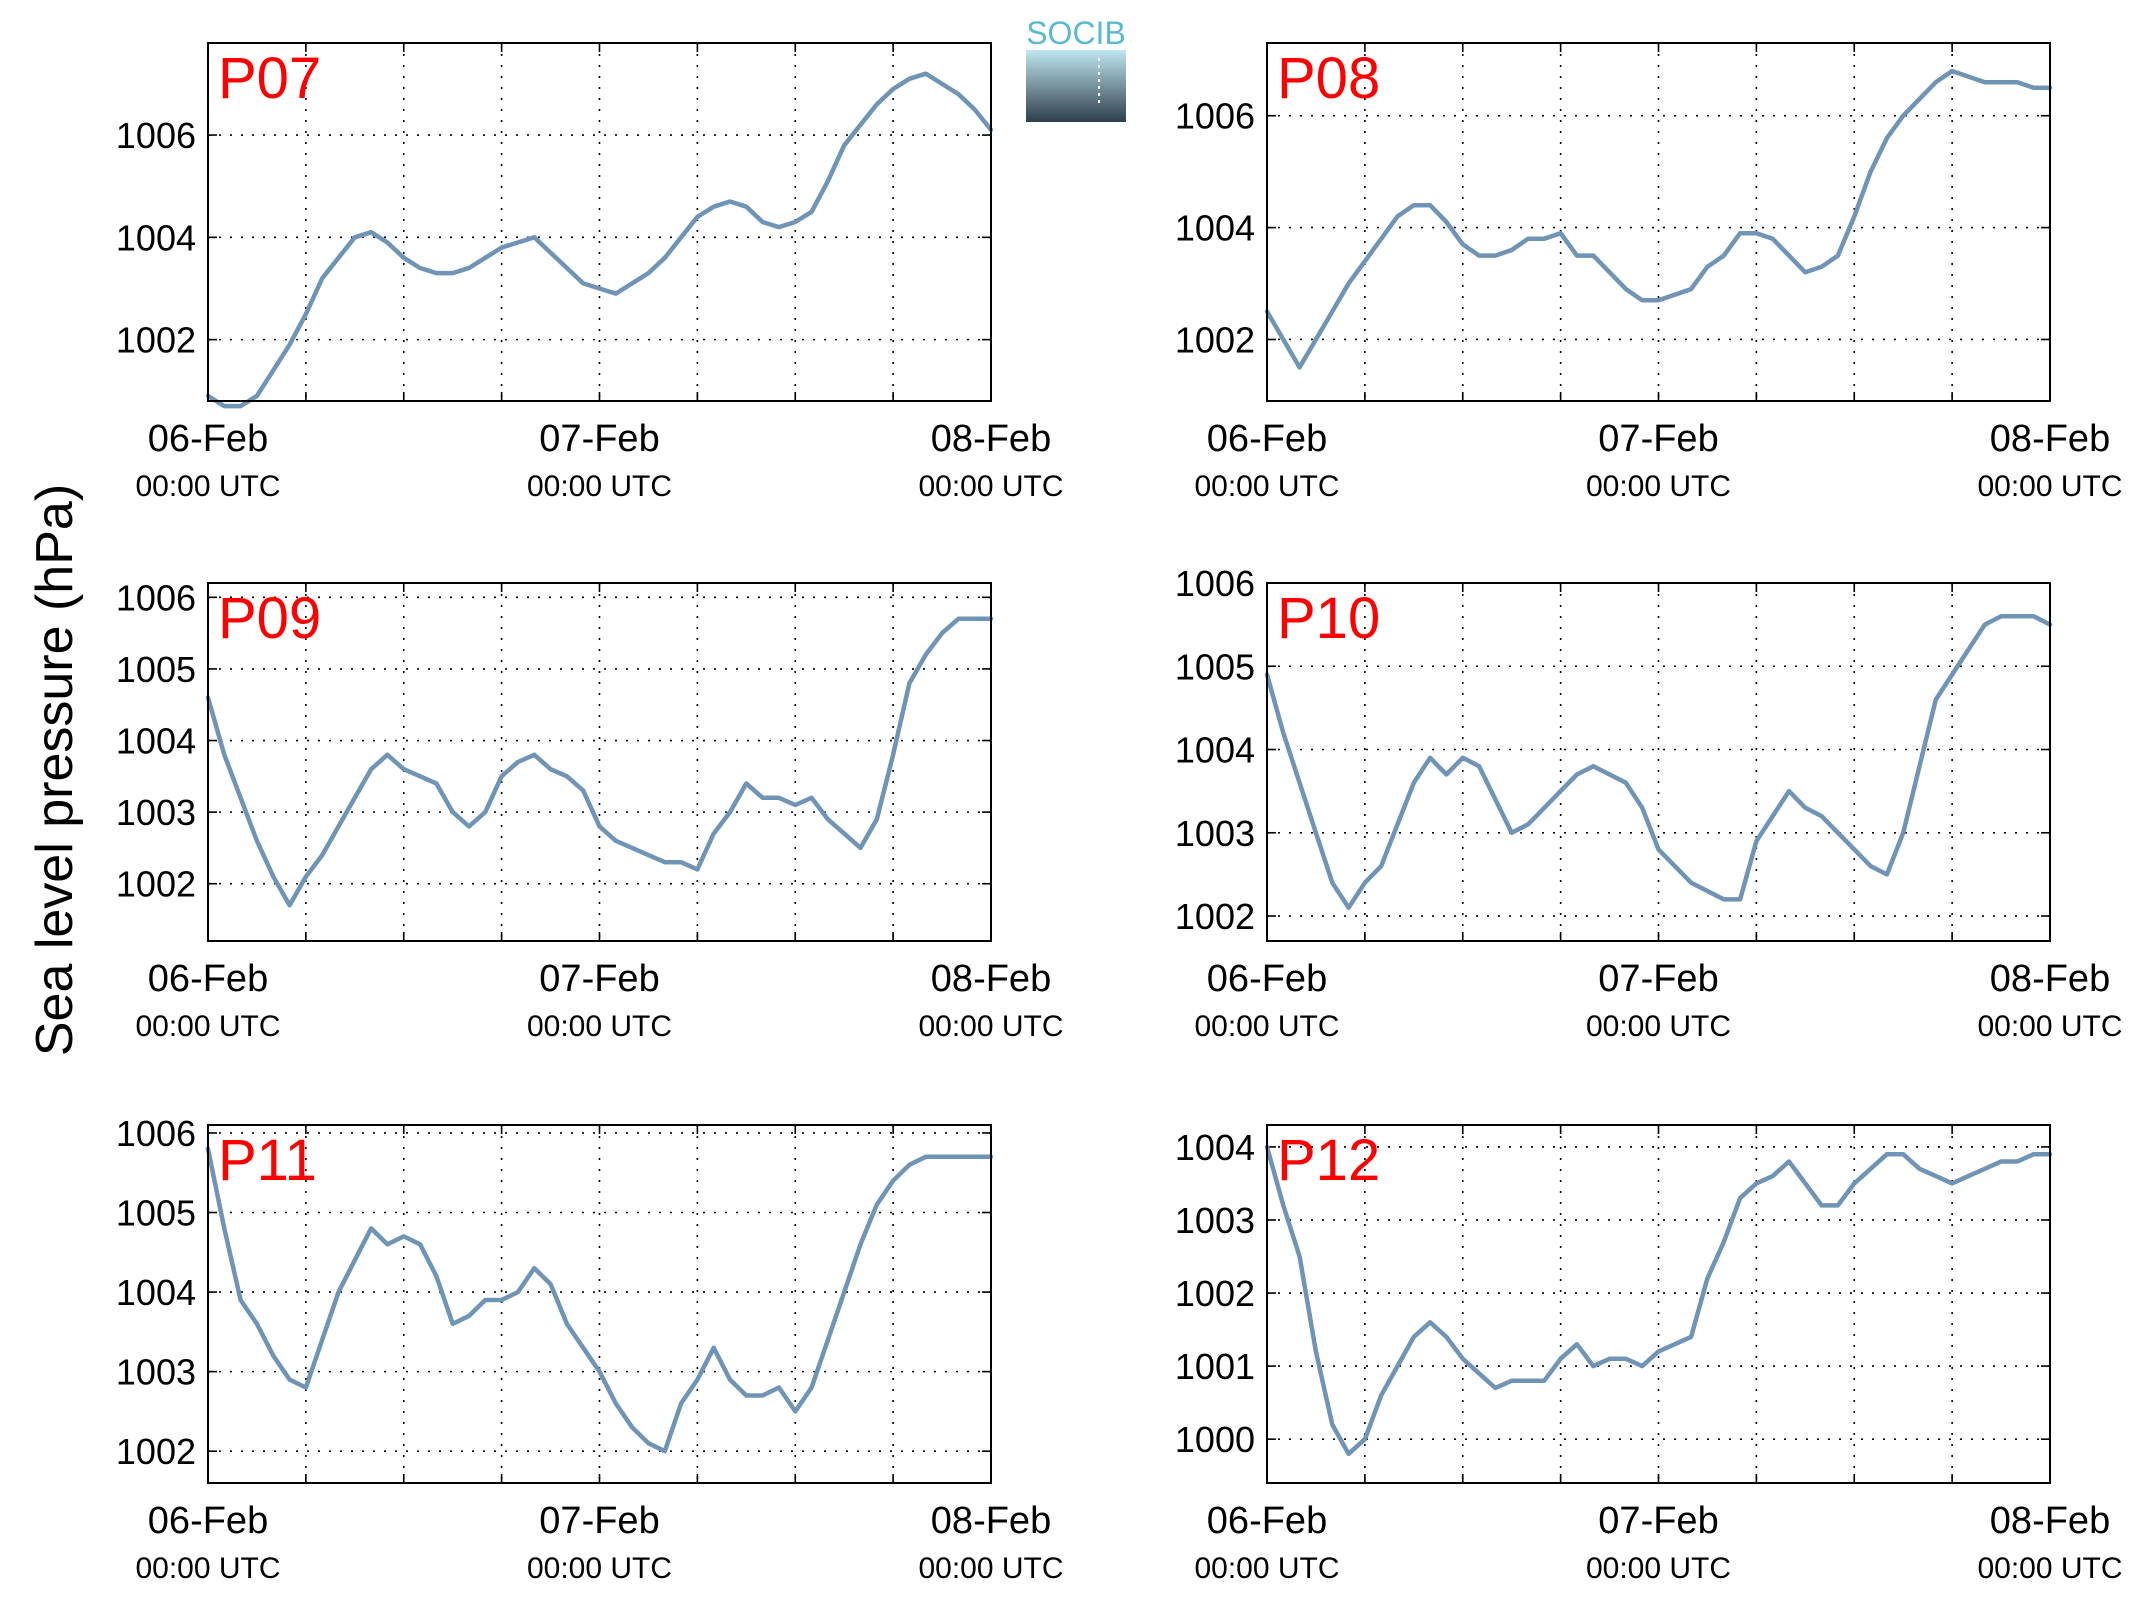  Describe the element at coordinates (1076, 86) in the screenshot. I see `logo-block` at that location.